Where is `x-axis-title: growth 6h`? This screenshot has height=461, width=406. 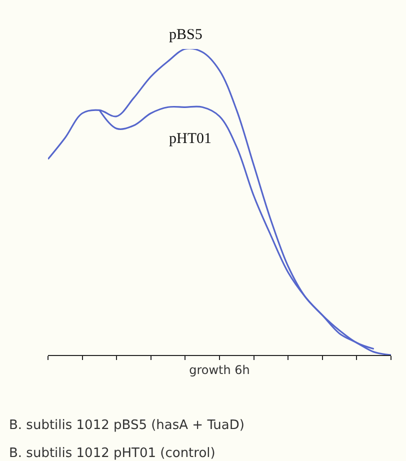 x-axis-title: growth 6h is located at coordinates (219, 369).